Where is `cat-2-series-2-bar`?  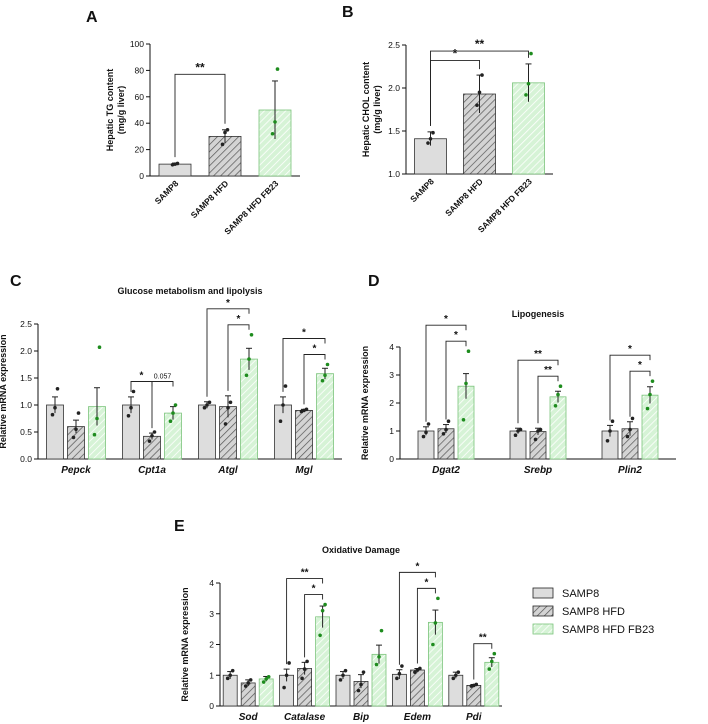
cat-2-series-2-bar is located at coordinates (650, 427).